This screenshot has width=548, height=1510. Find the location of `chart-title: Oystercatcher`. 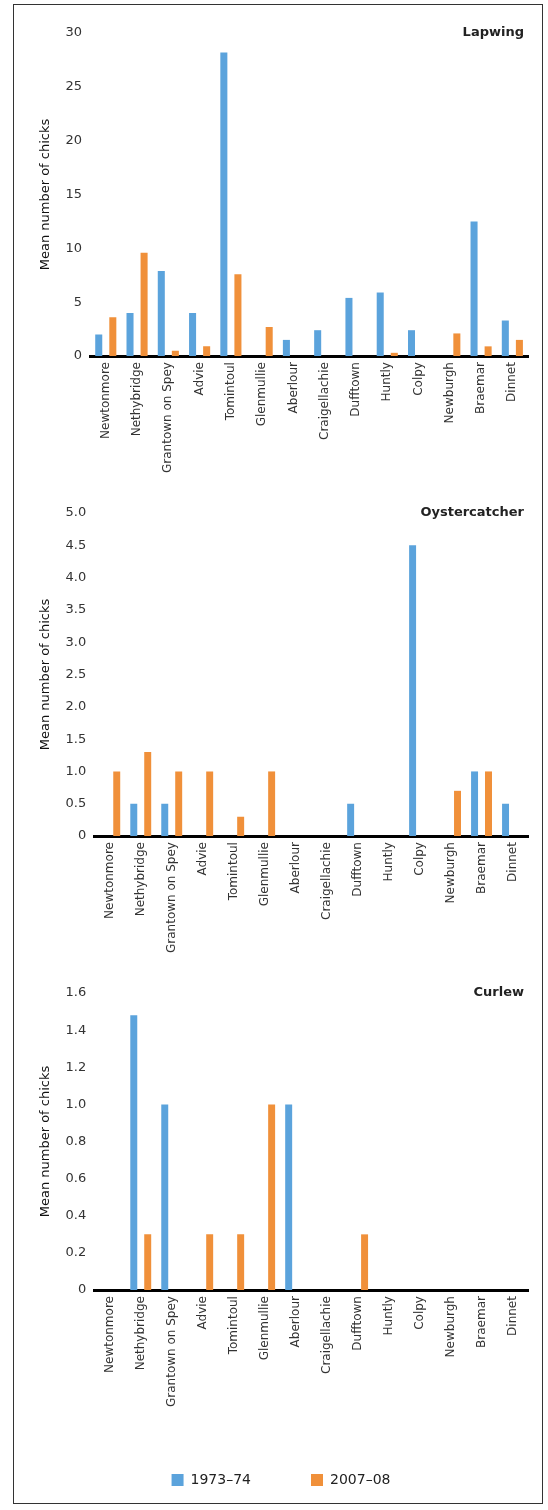

chart-title: Oystercatcher is located at coordinates (472, 512).